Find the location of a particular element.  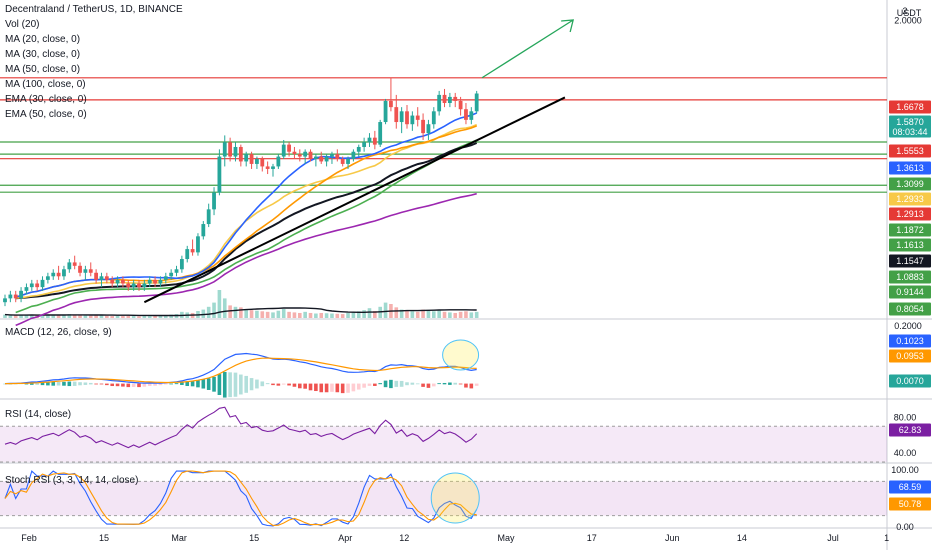

ma100-line is located at coordinates (246, 259).